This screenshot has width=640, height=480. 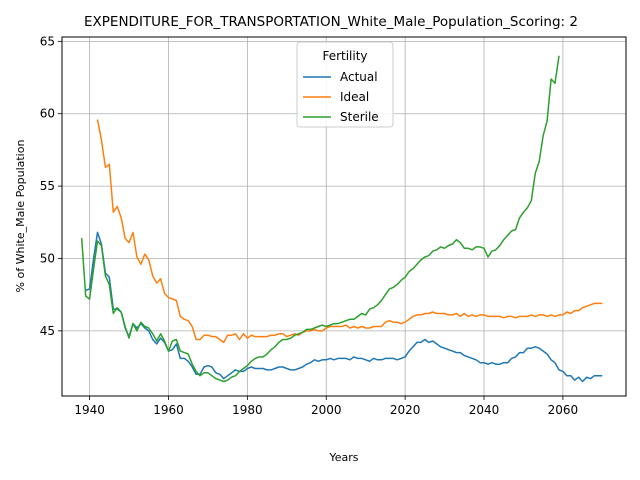 What do you see at coordinates (359, 117) in the screenshot?
I see `legend-label-sterile: Sterile` at bounding box center [359, 117].